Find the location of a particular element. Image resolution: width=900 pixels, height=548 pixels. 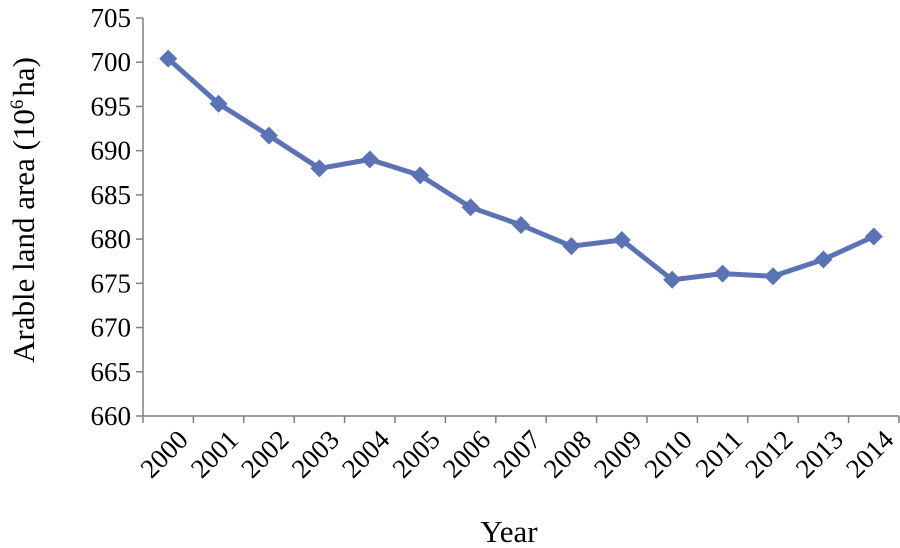

x-tick-label: 2001 is located at coordinates (214, 453).